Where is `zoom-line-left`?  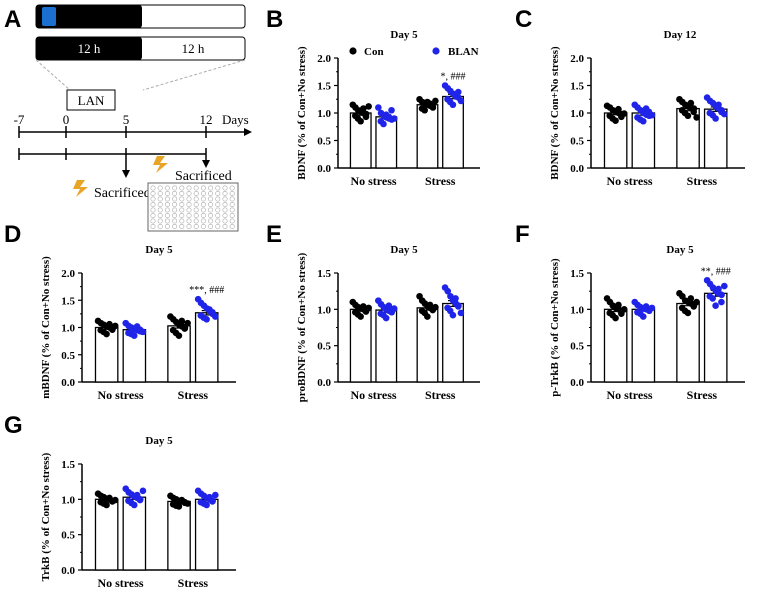 zoom-line-left is located at coordinates (53, 75).